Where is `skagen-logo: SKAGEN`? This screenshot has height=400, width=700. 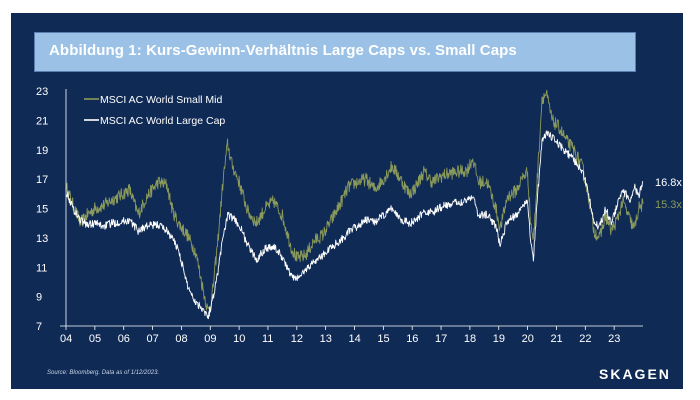 skagen-logo: SKAGEN is located at coordinates (635, 374).